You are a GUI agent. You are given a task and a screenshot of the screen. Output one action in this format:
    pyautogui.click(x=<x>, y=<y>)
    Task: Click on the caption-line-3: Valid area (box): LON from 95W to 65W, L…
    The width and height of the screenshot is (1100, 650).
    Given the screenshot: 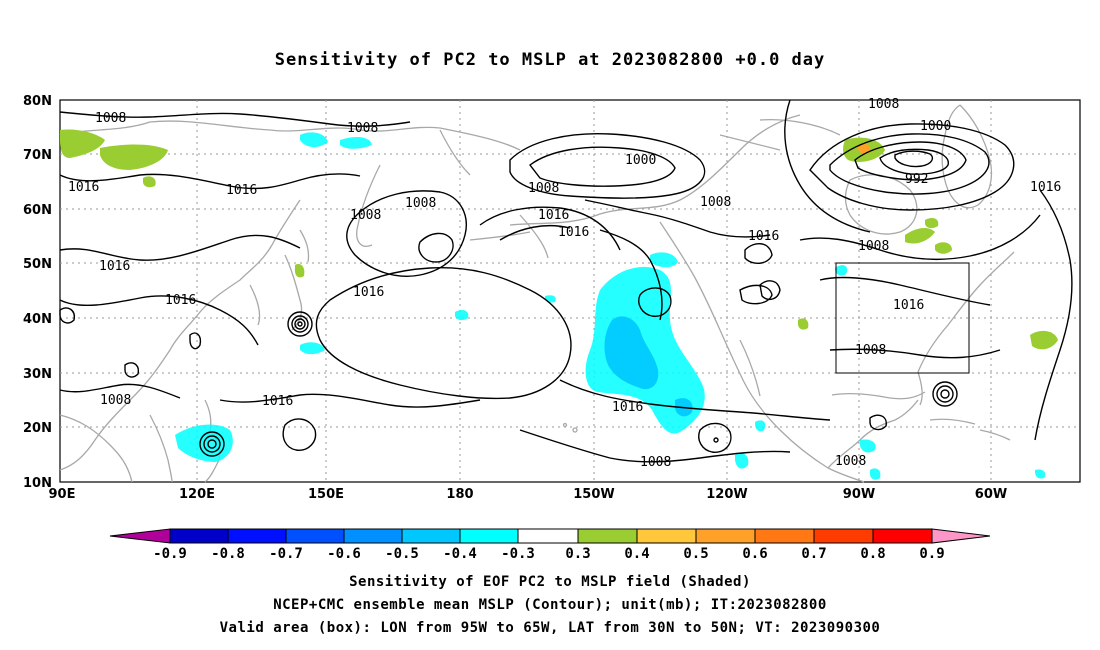 What is the action you would take?
    pyautogui.click(x=550, y=628)
    